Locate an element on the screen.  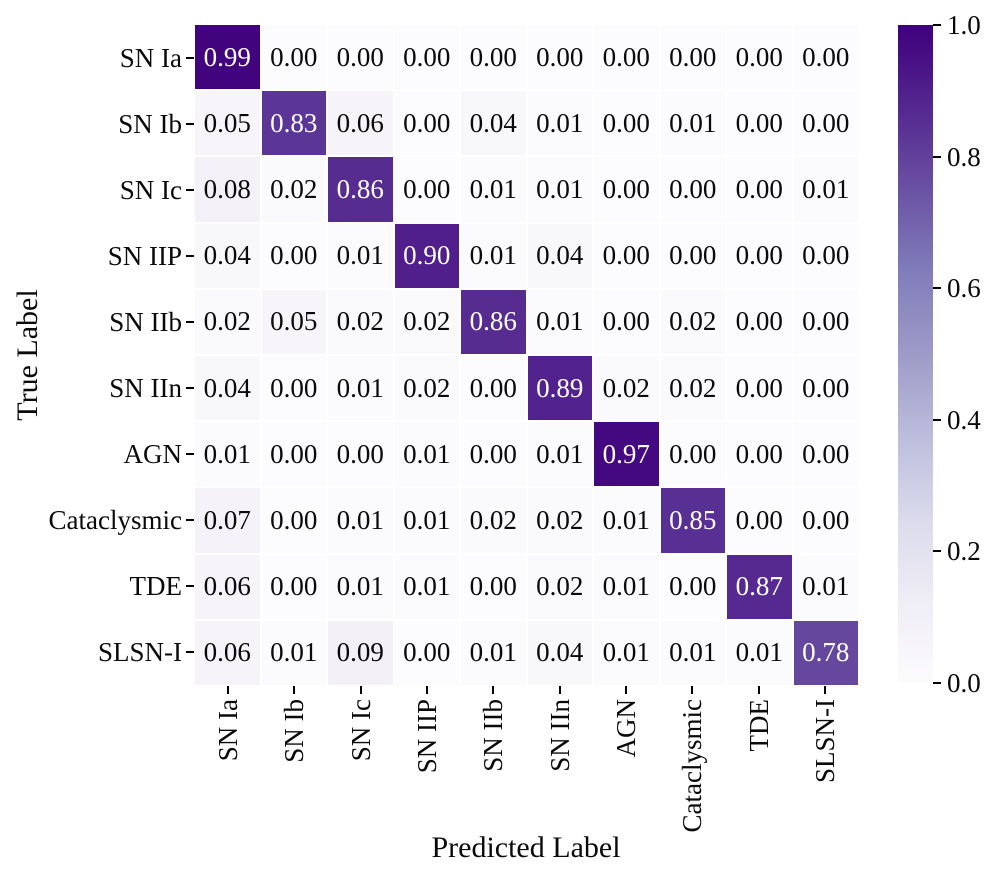
heatmap-cell: 0.05 is located at coordinates (227, 123).